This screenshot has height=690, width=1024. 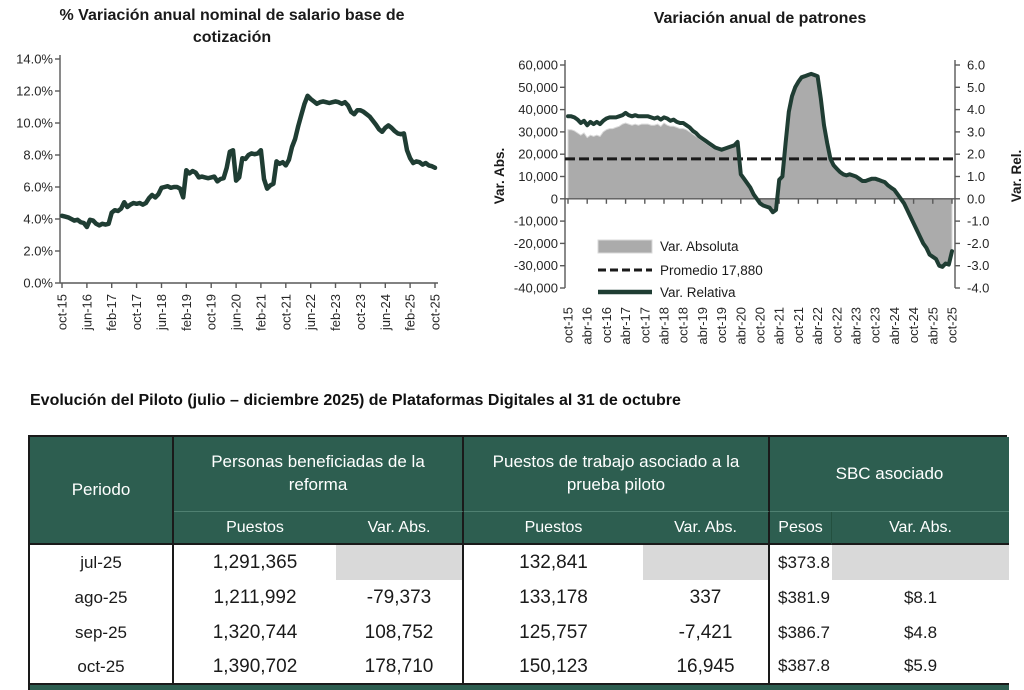 What do you see at coordinates (310, 312) in the screenshot?
I see `svg-text: jun-22` at bounding box center [310, 312].